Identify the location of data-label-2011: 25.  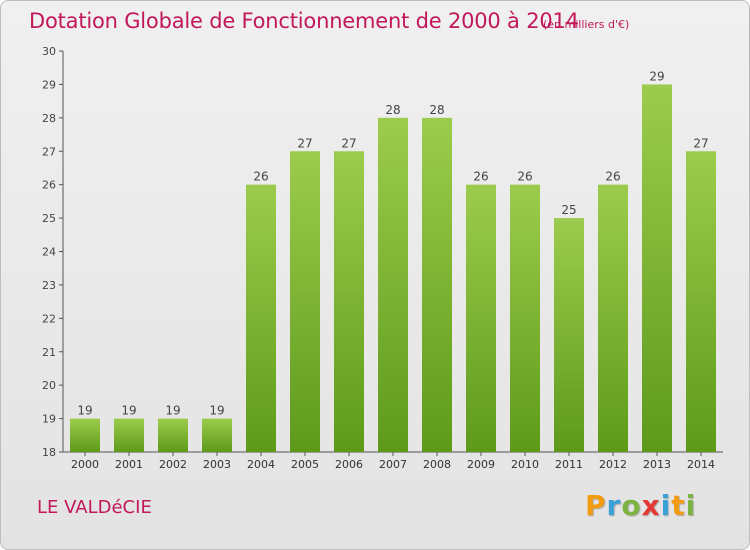
(568, 210).